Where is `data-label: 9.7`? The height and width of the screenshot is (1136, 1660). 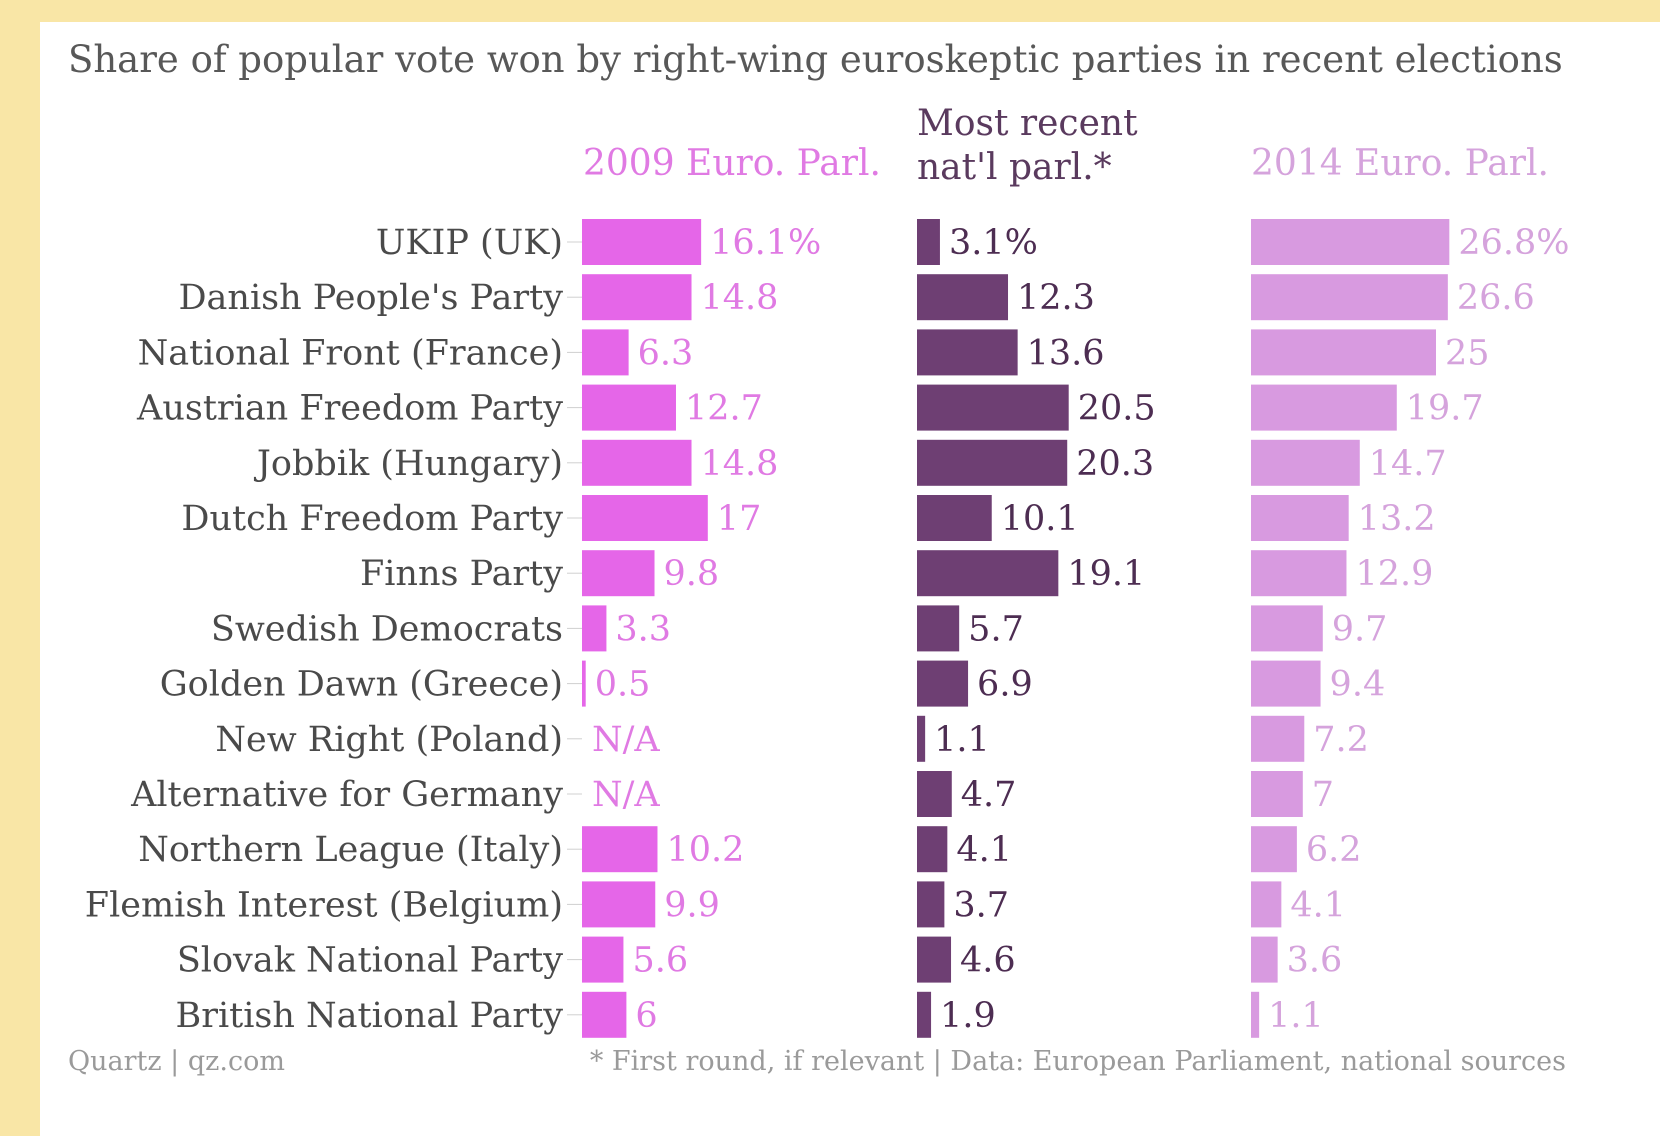
data-label: 9.7 is located at coordinates (1360, 629).